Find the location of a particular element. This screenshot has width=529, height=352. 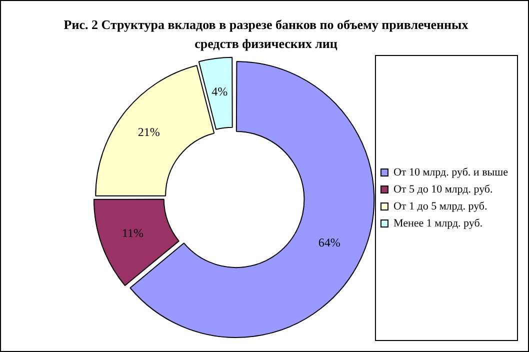

data-label: 21% is located at coordinates (149, 131).